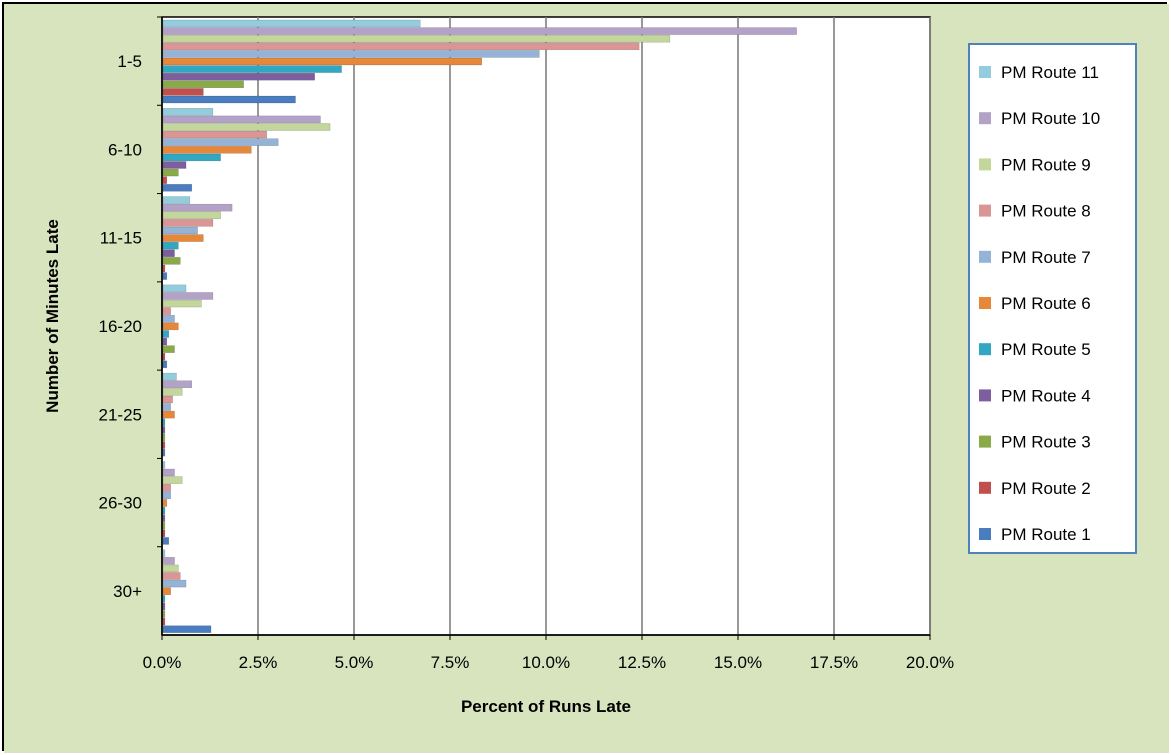 The height and width of the screenshot is (755, 1171). What do you see at coordinates (120, 326) in the screenshot?
I see `y-tick-label: 16-20` at bounding box center [120, 326].